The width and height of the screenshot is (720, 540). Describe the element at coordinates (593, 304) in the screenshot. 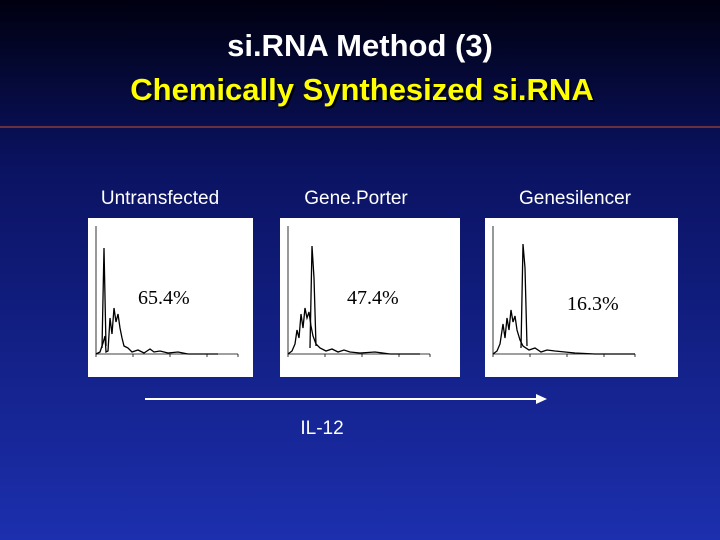

I see `percent-label: 16.3%` at that location.